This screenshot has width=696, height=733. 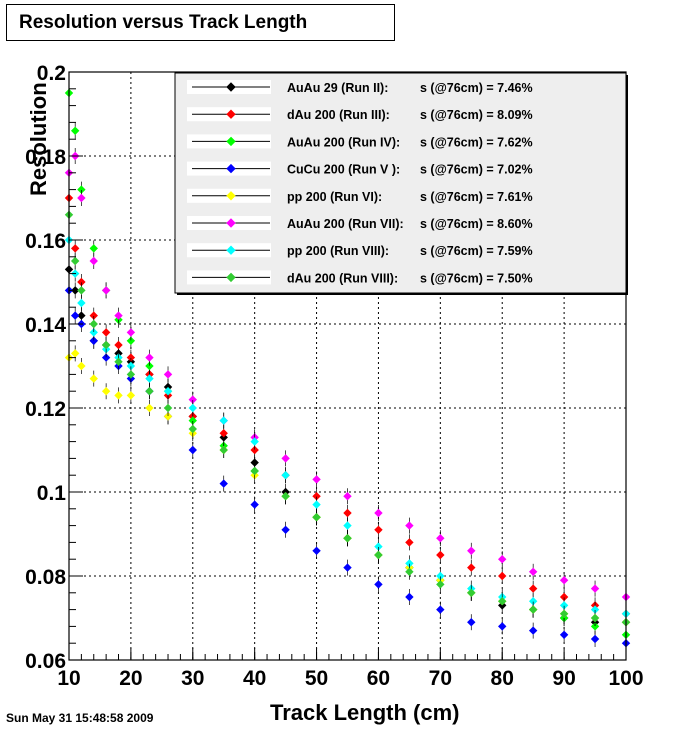 I want to click on legend-series-stat: s (@76cm) = 7.59%, so click(x=476, y=251).